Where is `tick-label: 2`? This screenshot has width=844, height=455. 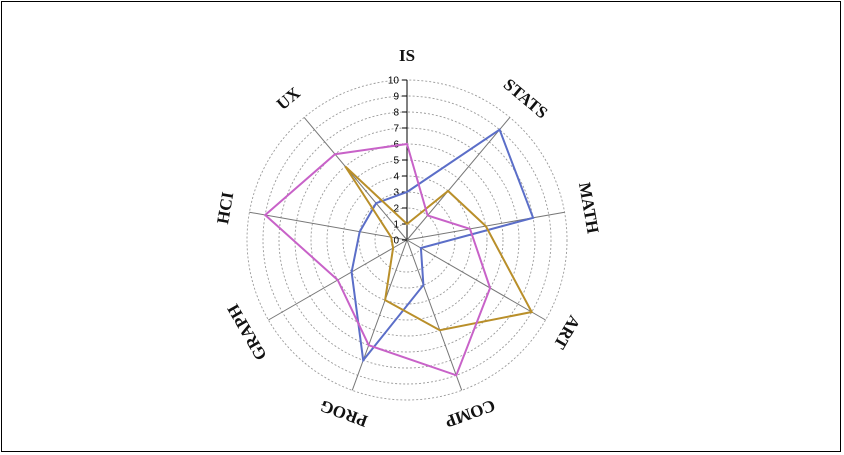 tick-label: 2 is located at coordinates (396, 209).